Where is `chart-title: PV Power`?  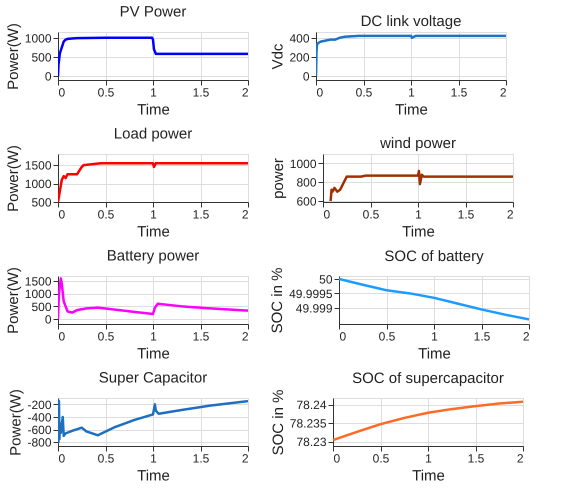 chart-title: PV Power is located at coordinates (153, 12).